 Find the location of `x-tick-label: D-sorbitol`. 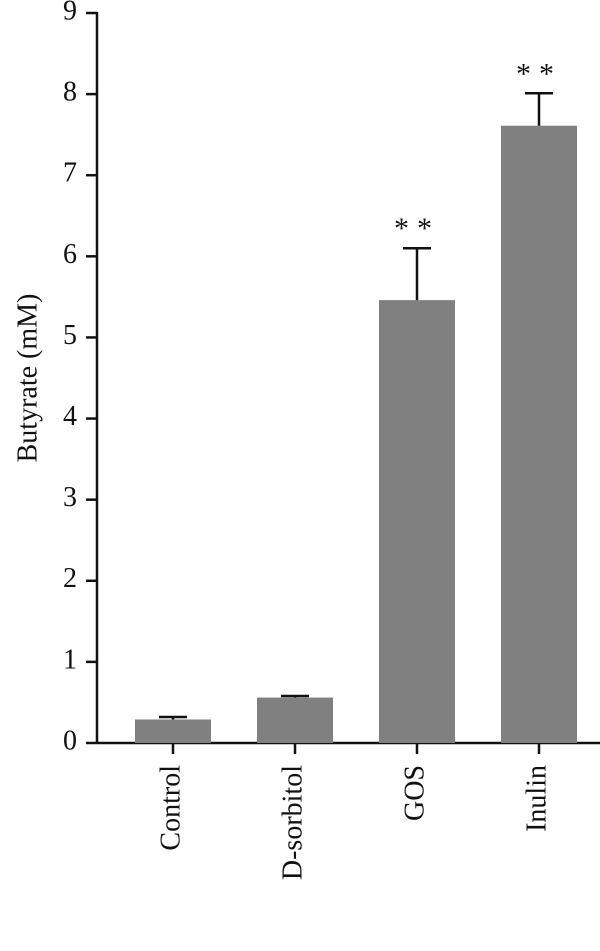

x-tick-label: D-sorbitol is located at coordinates (292, 822).